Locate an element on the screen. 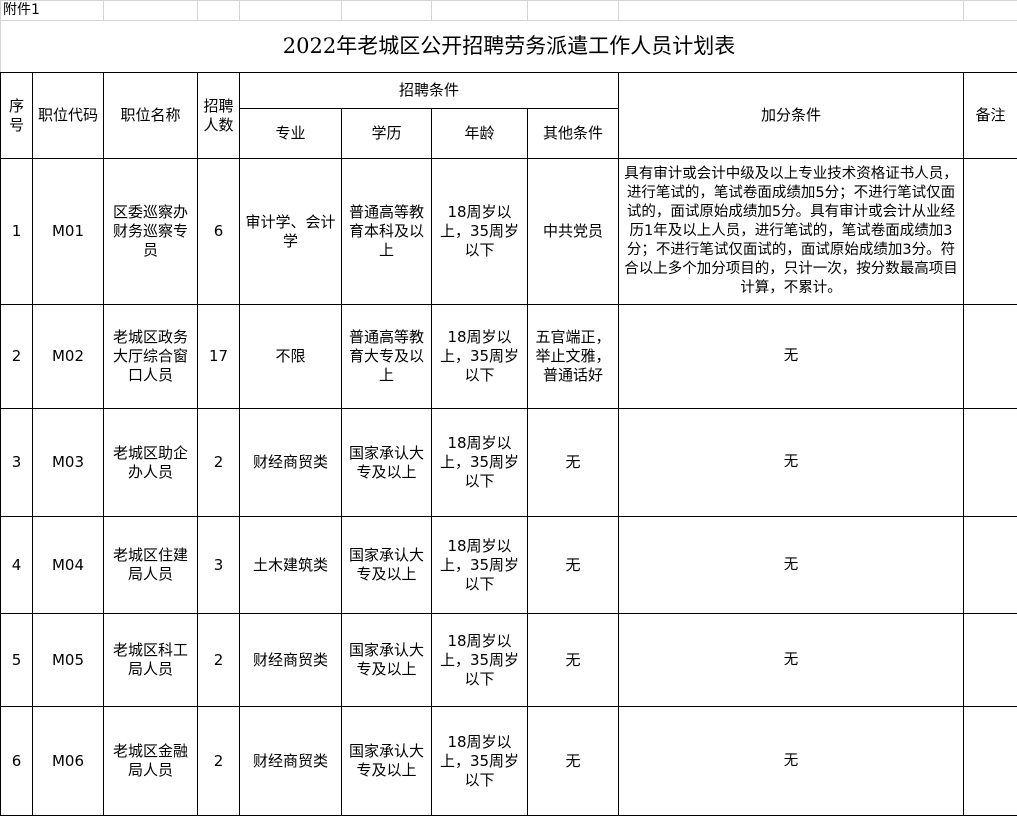  cell-name: 老城区金融局人员 is located at coordinates (151, 761).